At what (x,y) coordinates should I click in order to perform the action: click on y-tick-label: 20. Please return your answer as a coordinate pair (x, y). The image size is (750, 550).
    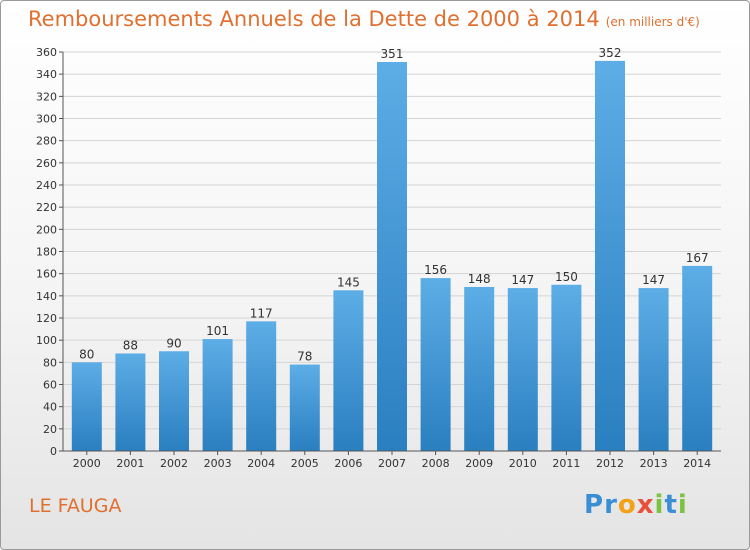
    Looking at the image, I should click on (50, 429).